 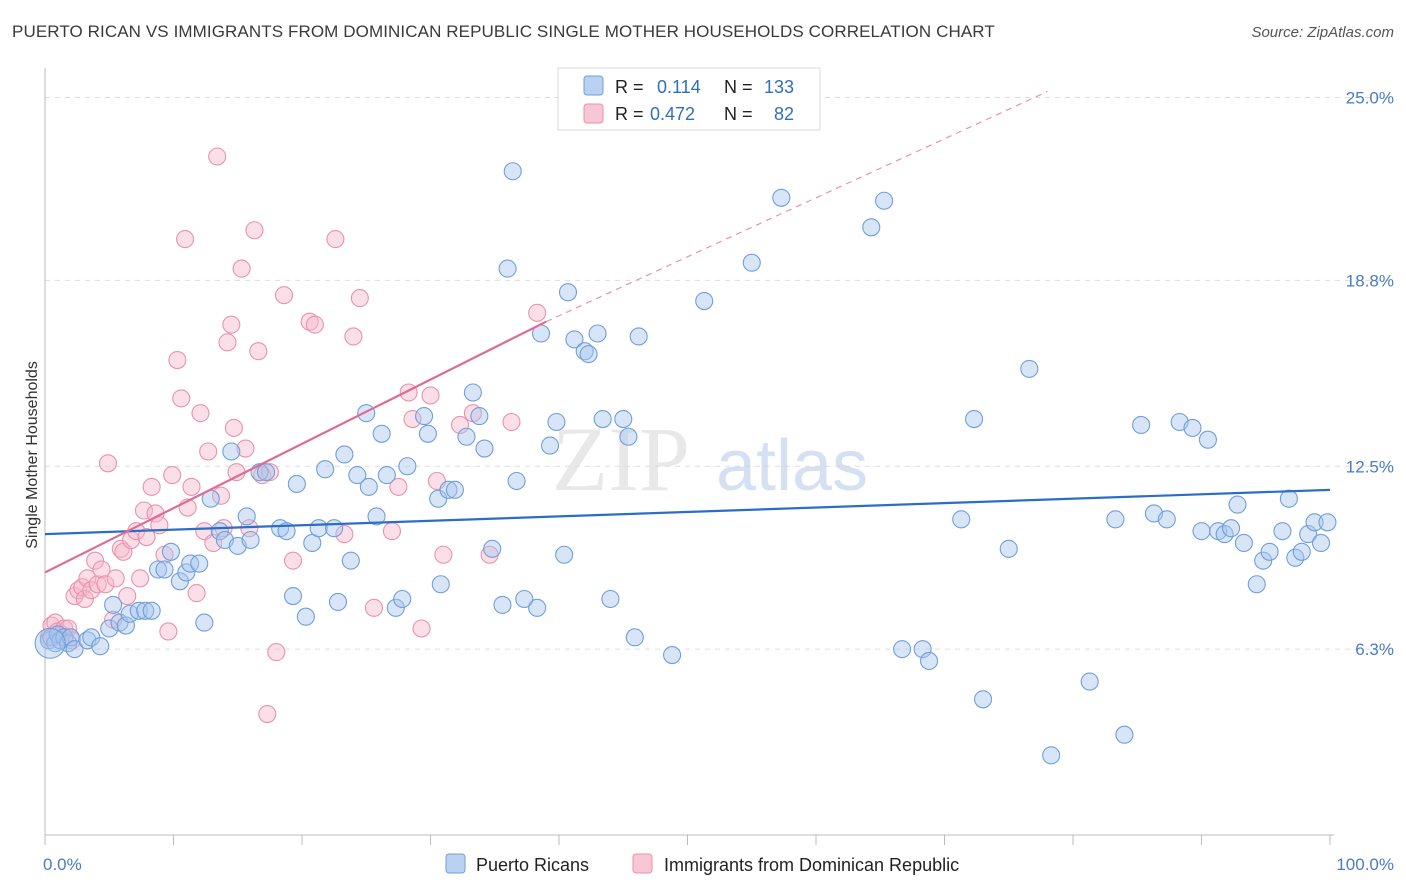 What do you see at coordinates (1322, 32) in the screenshot?
I see `source-label: Source: ZipAtlas.com` at bounding box center [1322, 32].